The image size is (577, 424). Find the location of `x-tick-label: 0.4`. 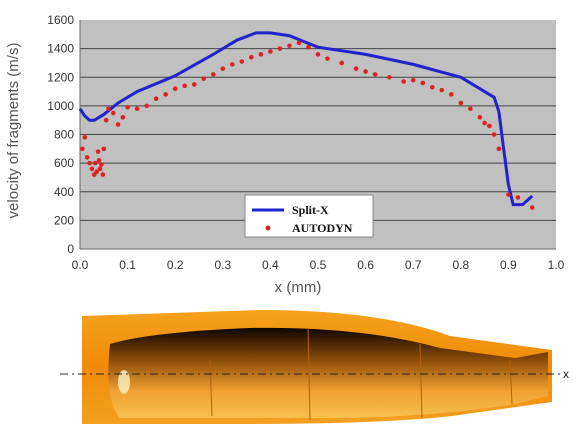

x-tick-label: 0.4 is located at coordinates (270, 265).